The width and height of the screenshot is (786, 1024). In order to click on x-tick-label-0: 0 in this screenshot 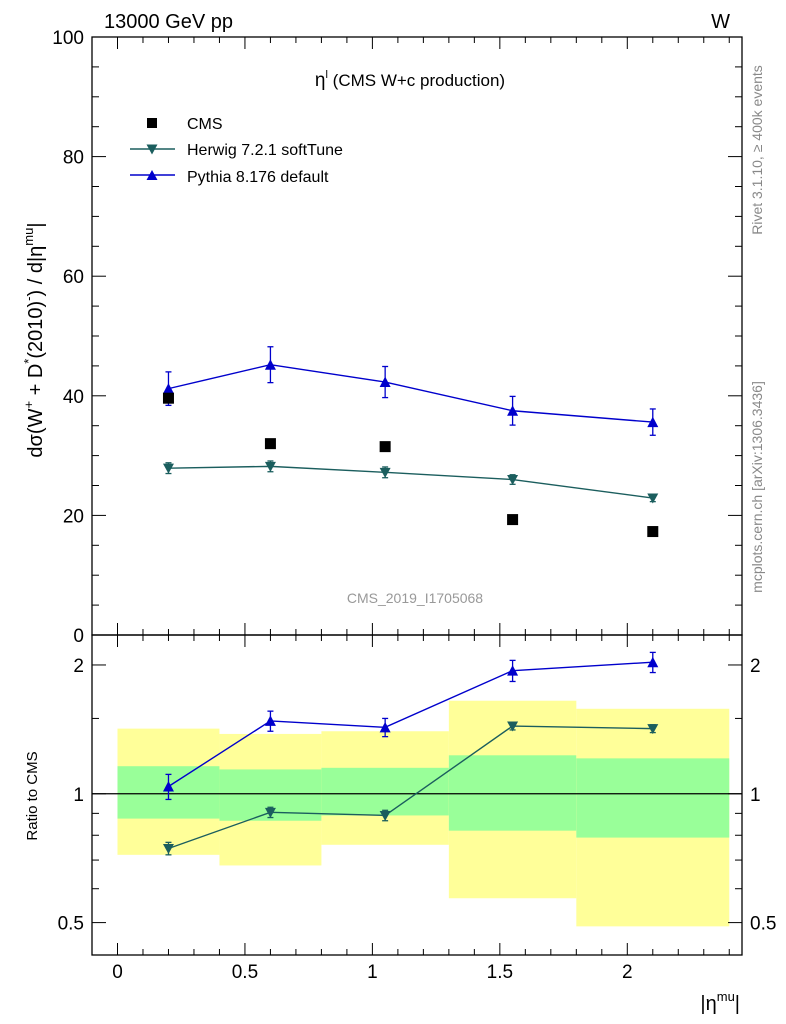, I will do `click(117, 972)`.